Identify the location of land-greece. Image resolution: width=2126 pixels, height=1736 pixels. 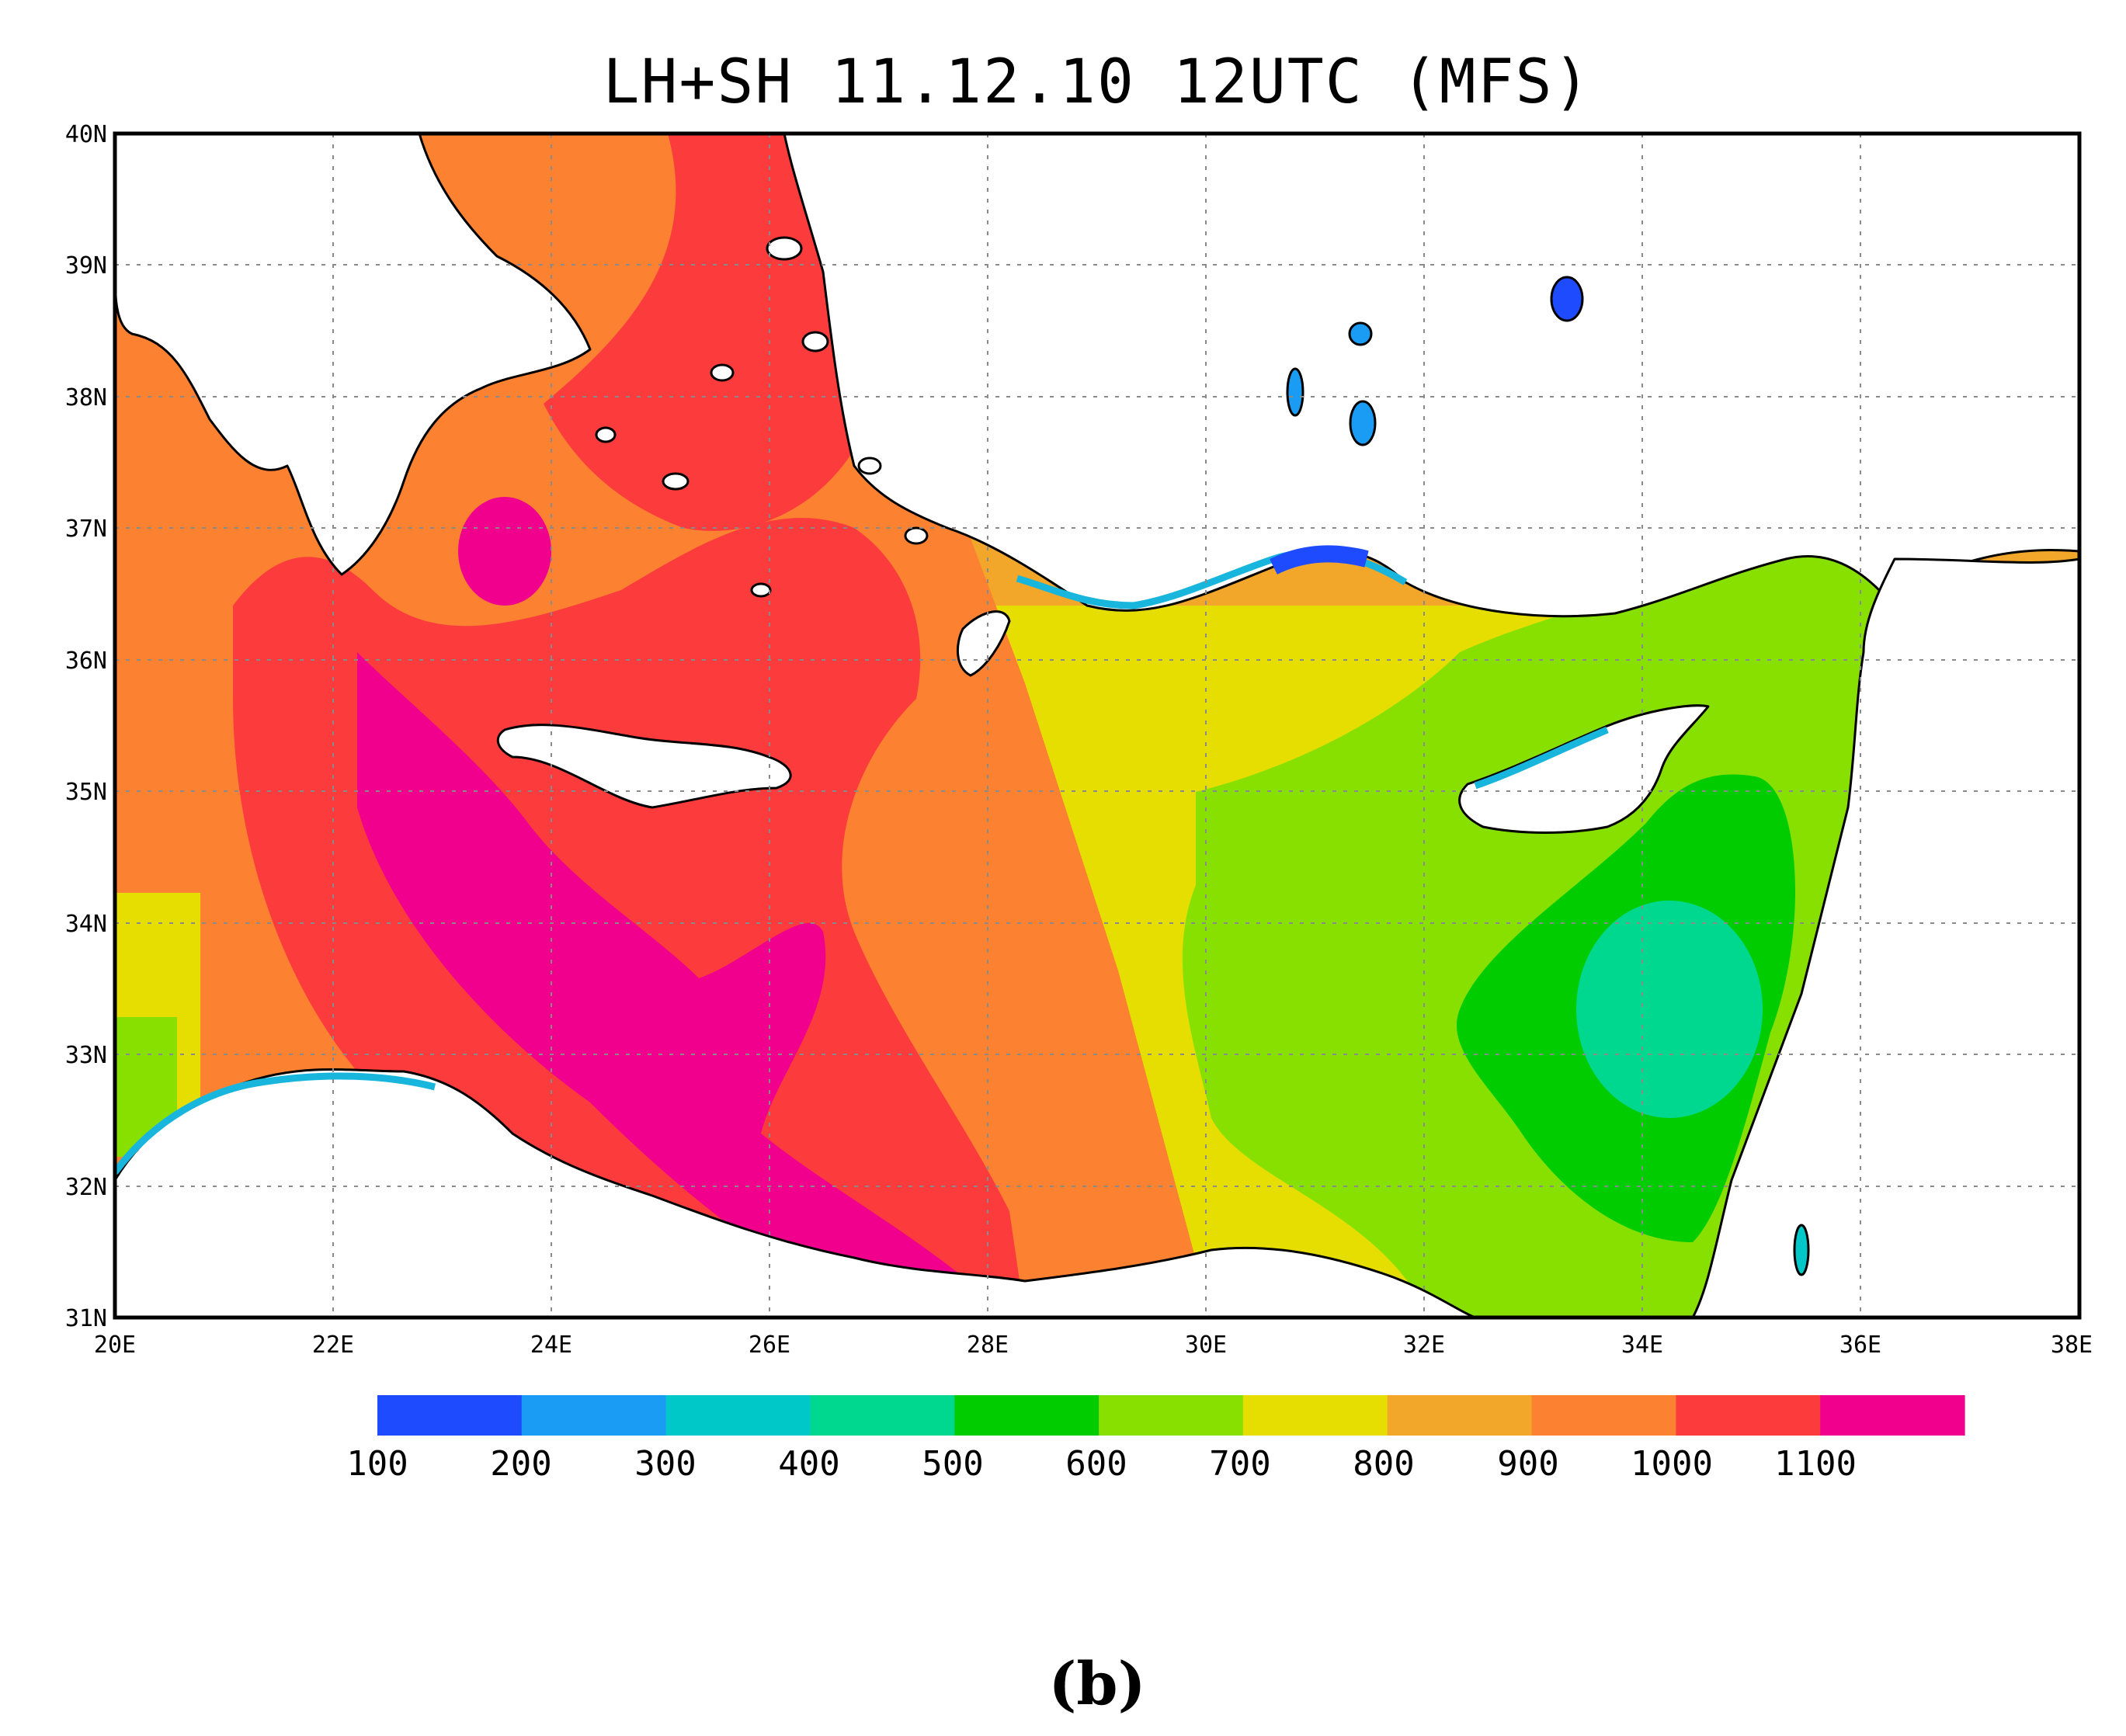
(353, 355).